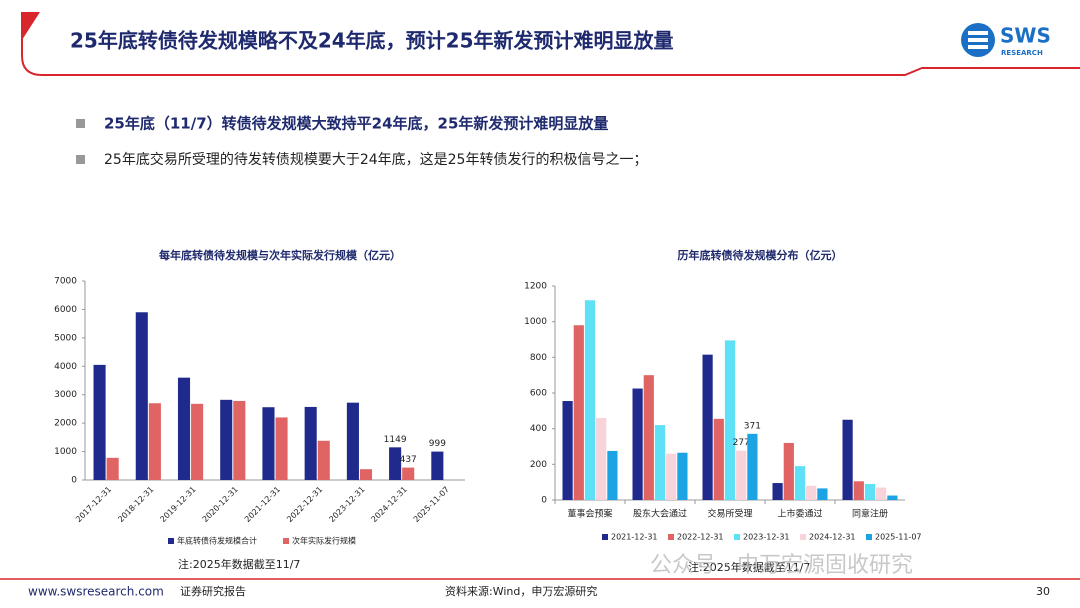  Describe the element at coordinates (65, 367) in the screenshot. I see `y-tick-label: 4000` at that location.